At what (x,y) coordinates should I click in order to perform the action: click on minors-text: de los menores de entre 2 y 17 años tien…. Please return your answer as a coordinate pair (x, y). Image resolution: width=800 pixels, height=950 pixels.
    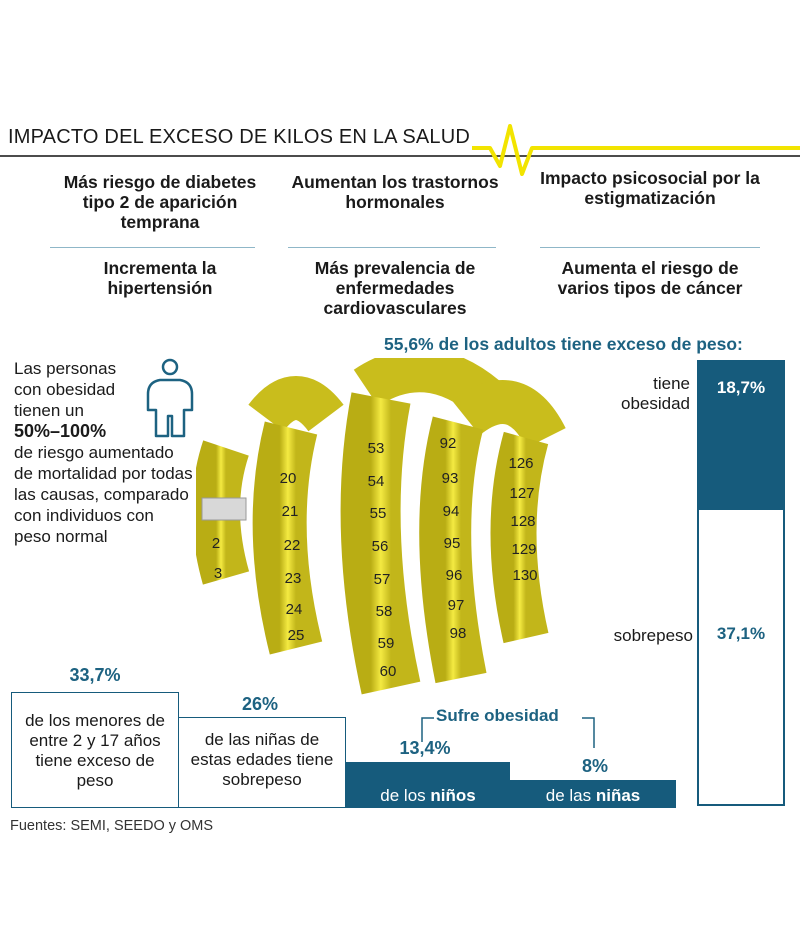
    Looking at the image, I should click on (95, 750).